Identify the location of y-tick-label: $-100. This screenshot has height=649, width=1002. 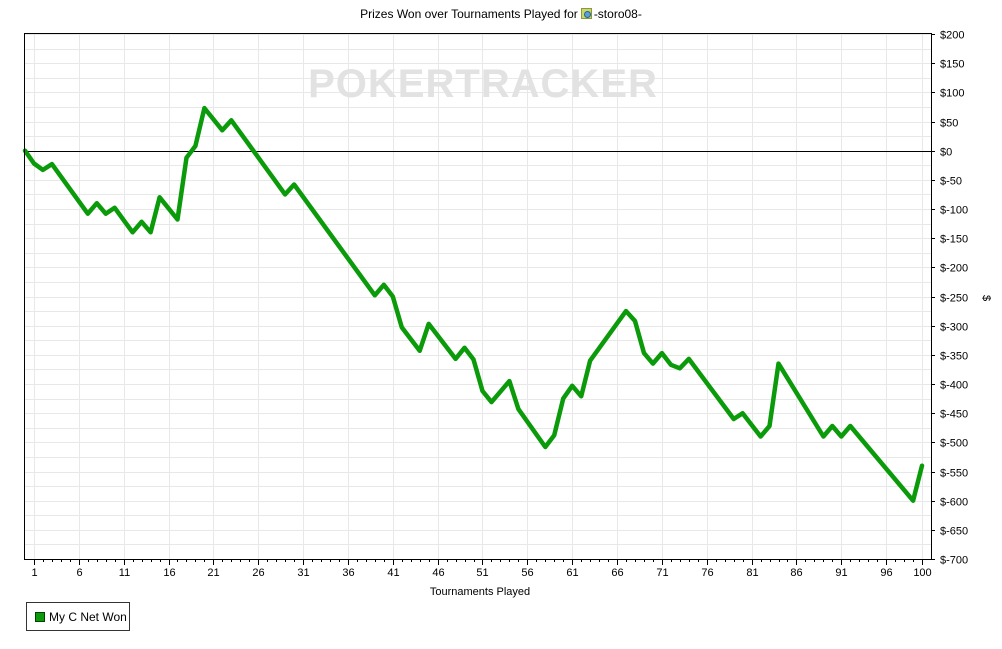
(954, 211).